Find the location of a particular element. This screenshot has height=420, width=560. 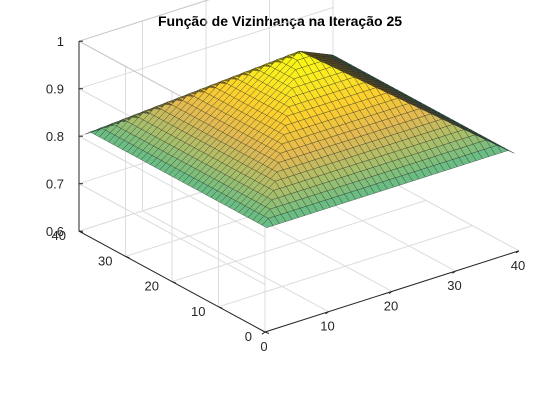

x-tick-label-3: 30 is located at coordinates (454, 285).